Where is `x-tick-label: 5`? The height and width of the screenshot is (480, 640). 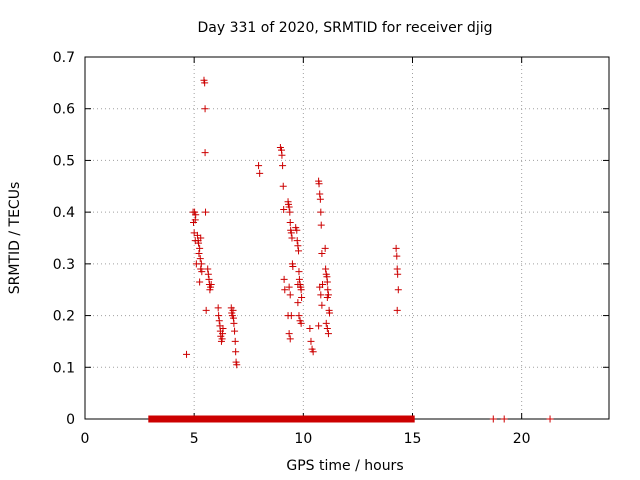 x-tick-label: 5 is located at coordinates (194, 439).